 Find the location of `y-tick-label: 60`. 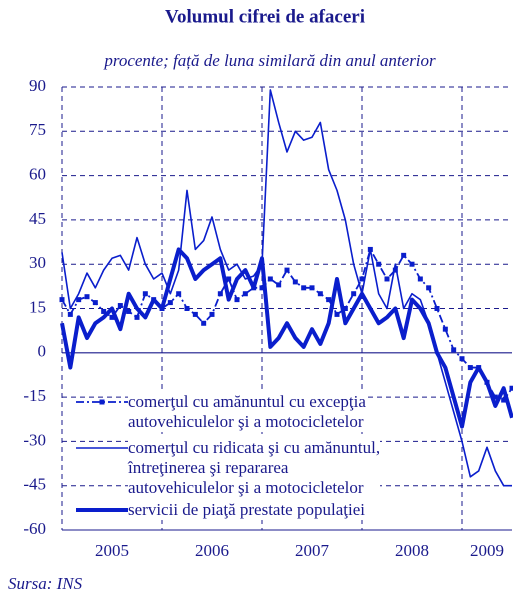

y-tick-label: 60 is located at coordinates (37, 174).